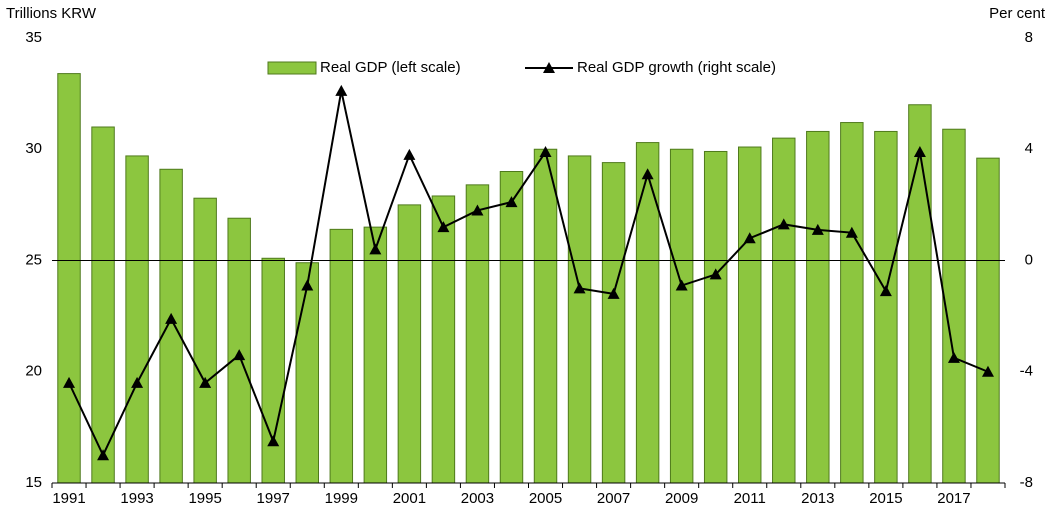 The height and width of the screenshot is (512, 1051). I want to click on x-tick-label: 2007, so click(613, 498).